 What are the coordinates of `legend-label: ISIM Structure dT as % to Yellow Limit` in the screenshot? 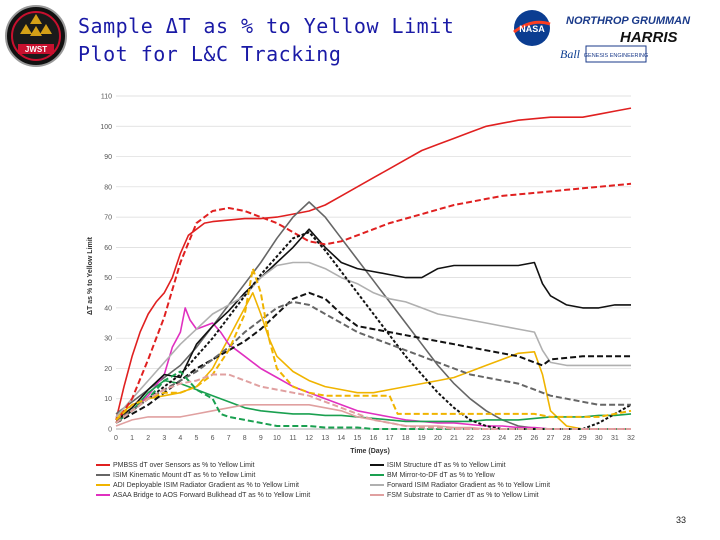 It's located at (446, 465).